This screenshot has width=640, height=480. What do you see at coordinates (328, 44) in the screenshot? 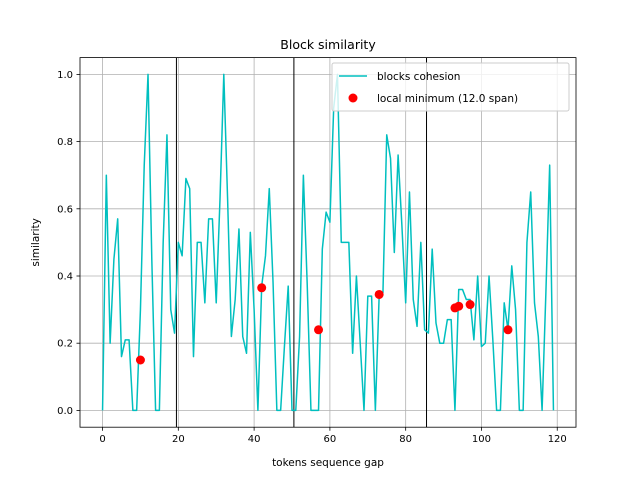
I see `chart-title: Block similarity` at bounding box center [328, 44].